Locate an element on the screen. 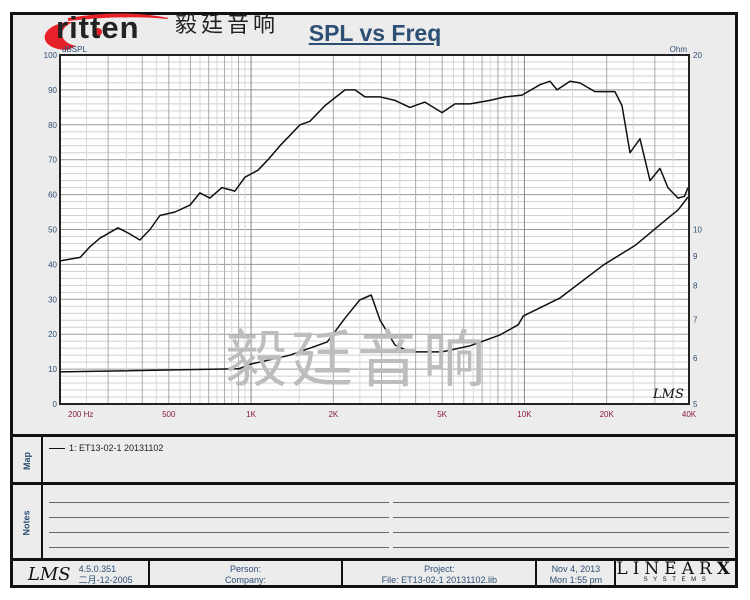 Image resolution: width=750 pixels, height=600 pixels. legend-text: 1: ET13-02-1 20131102 is located at coordinates (116, 448).